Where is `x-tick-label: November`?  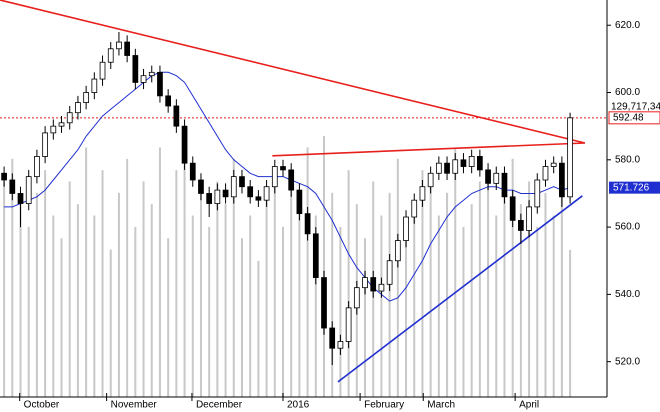
x-tick-label: November is located at coordinates (134, 405).